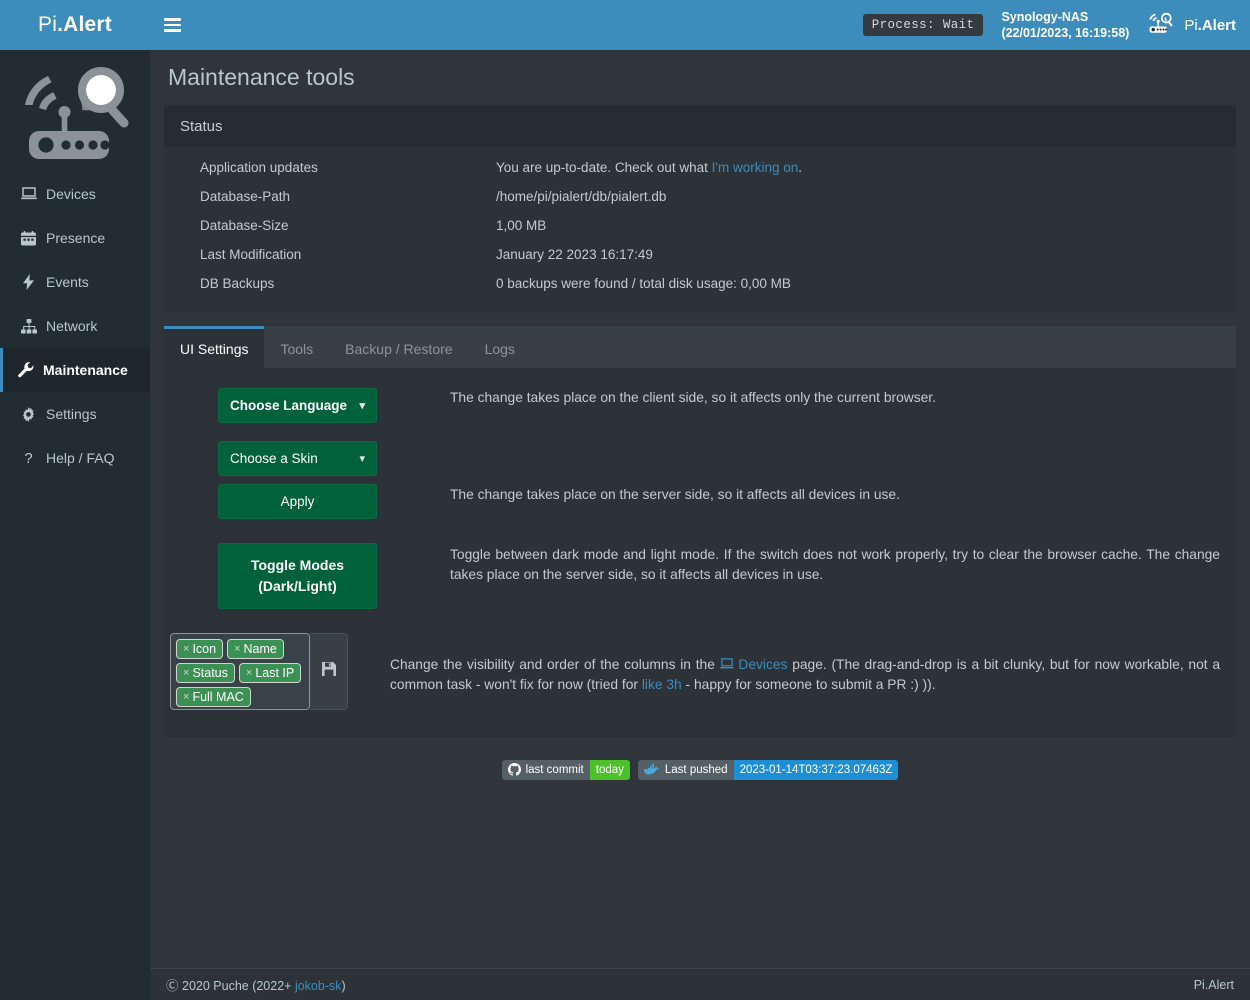  I want to click on chip-label: Status, so click(210, 673).